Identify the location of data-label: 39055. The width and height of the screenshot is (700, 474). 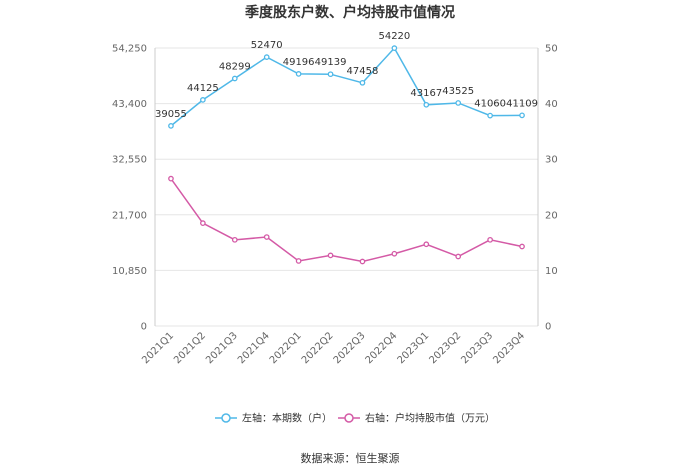
(171, 114).